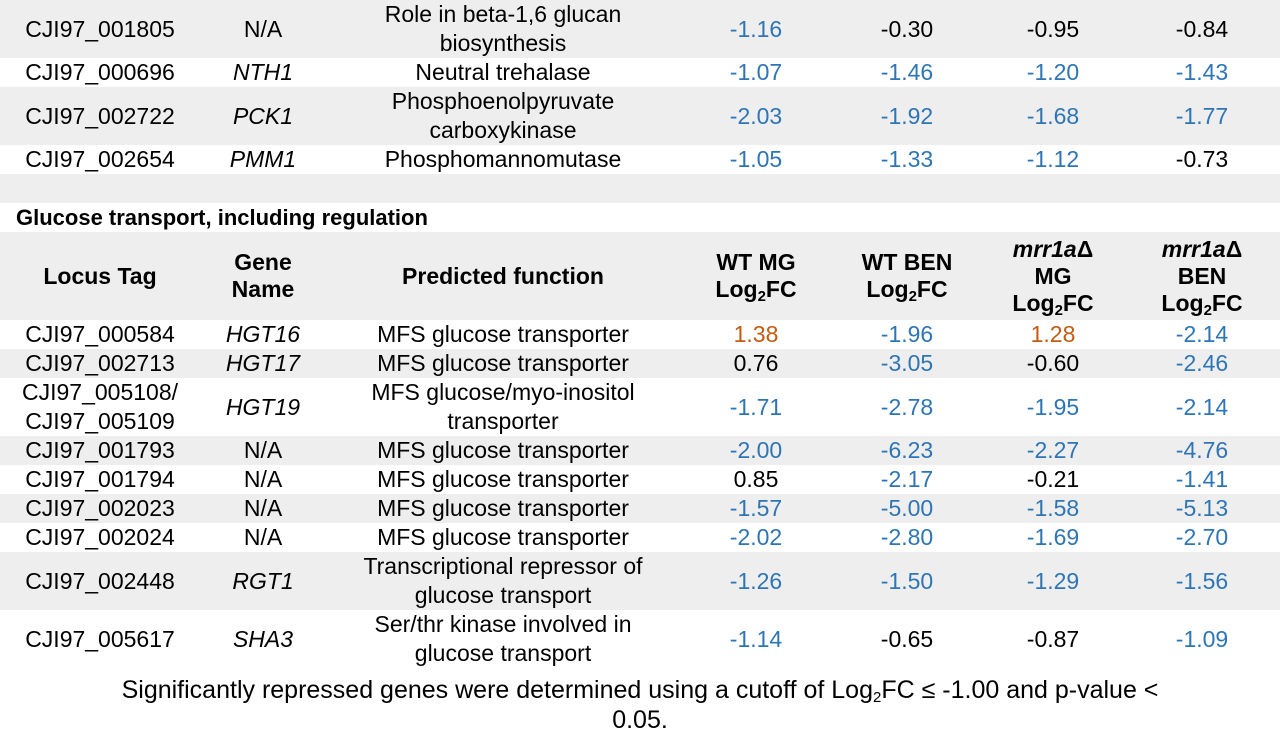  What do you see at coordinates (263, 638) in the screenshot?
I see `gene-name: SHA3` at bounding box center [263, 638].